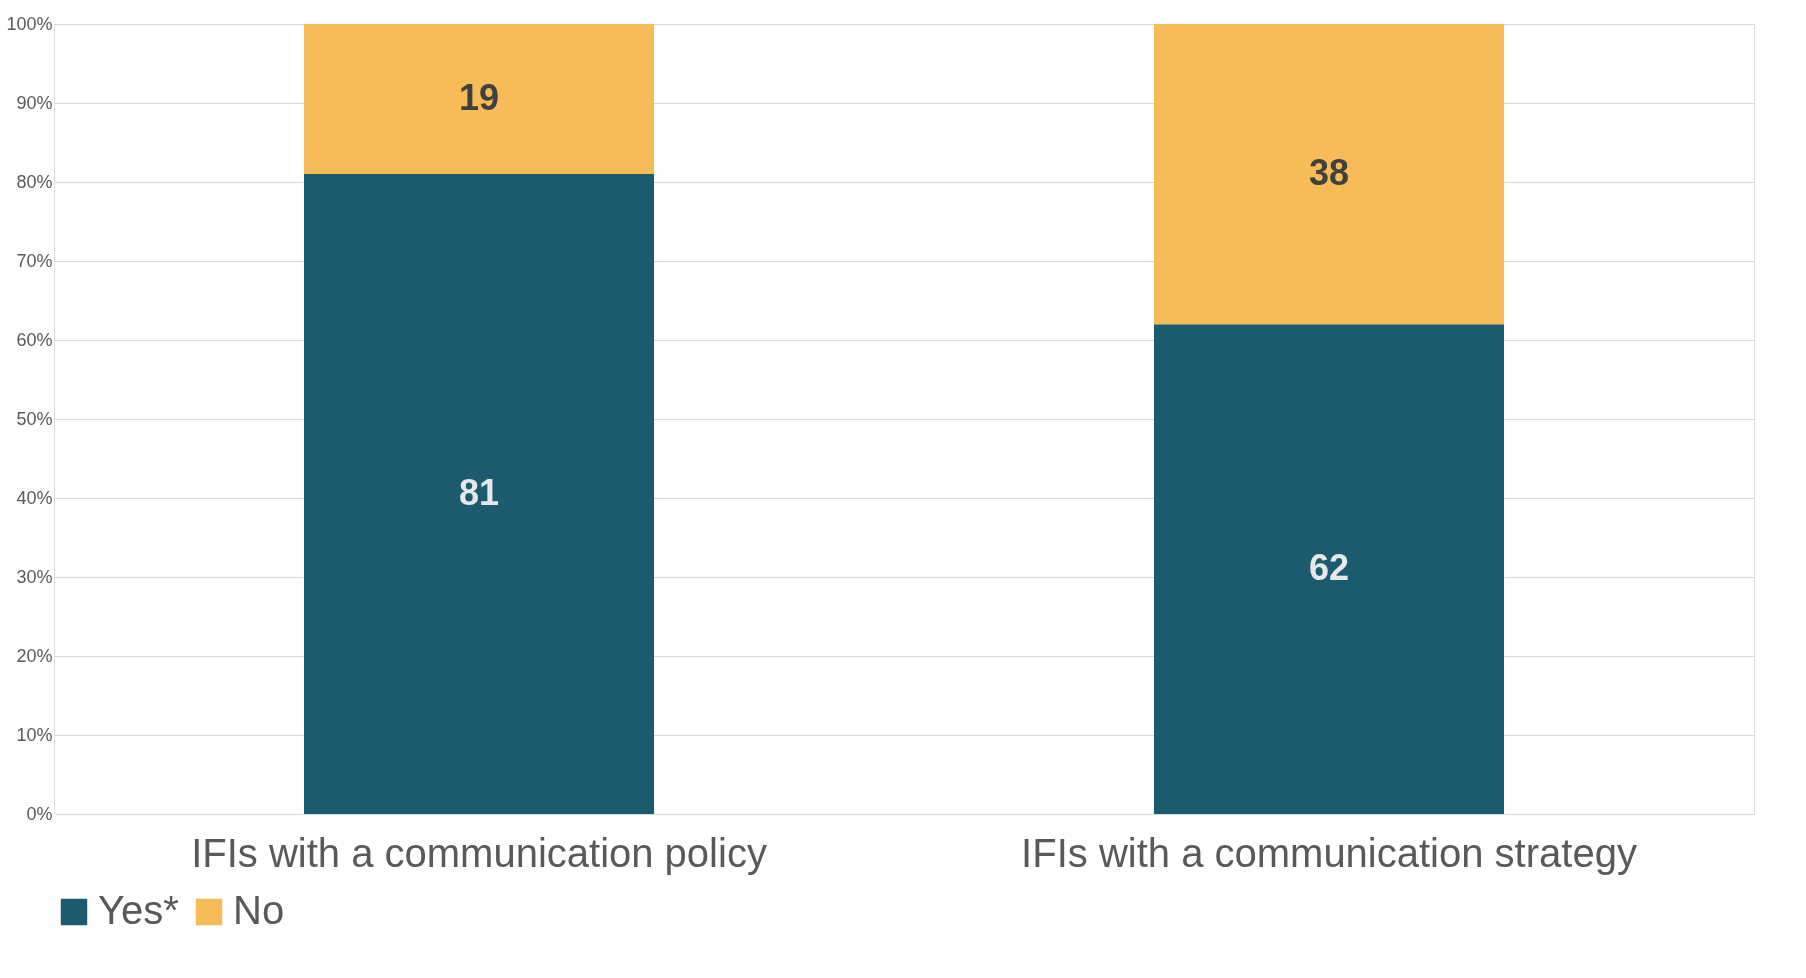 This screenshot has height=978, width=1806. What do you see at coordinates (34, 260) in the screenshot?
I see `y-tick-label: 70%` at bounding box center [34, 260].